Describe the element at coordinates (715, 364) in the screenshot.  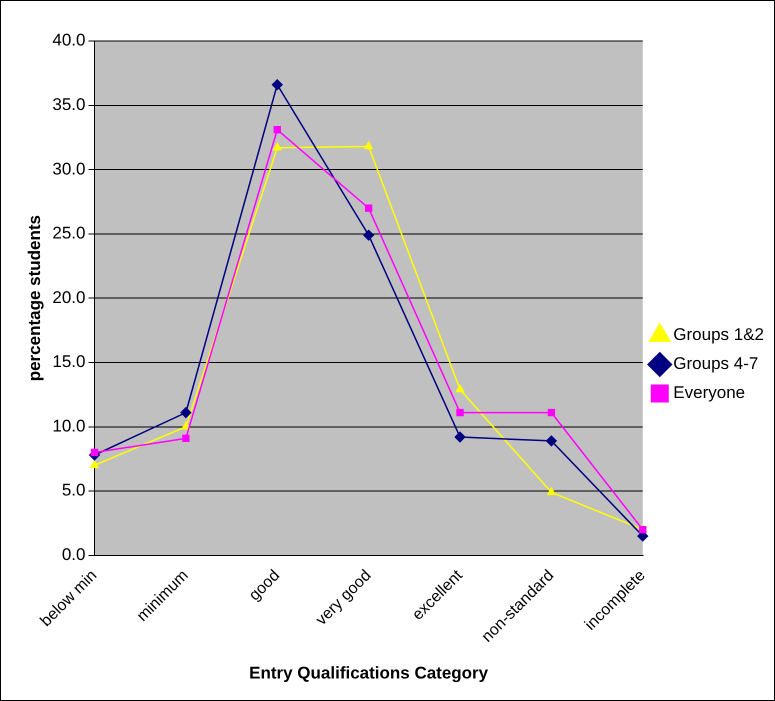
I see `legend-label: Groups 4-7` at that location.